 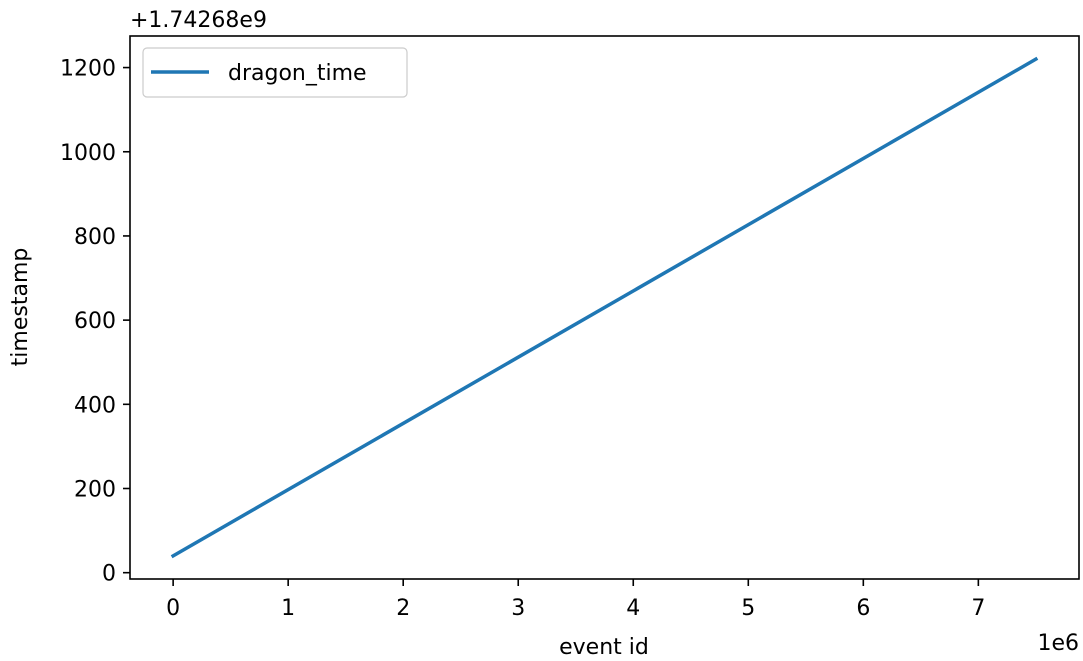 I want to click on x-tick-label: 0, so click(x=173, y=608).